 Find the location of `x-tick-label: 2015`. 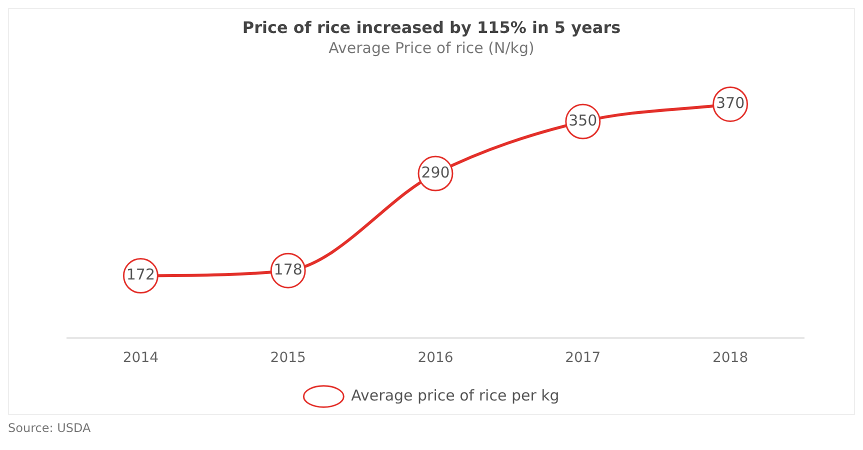

x-tick-label: 2015 is located at coordinates (288, 358).